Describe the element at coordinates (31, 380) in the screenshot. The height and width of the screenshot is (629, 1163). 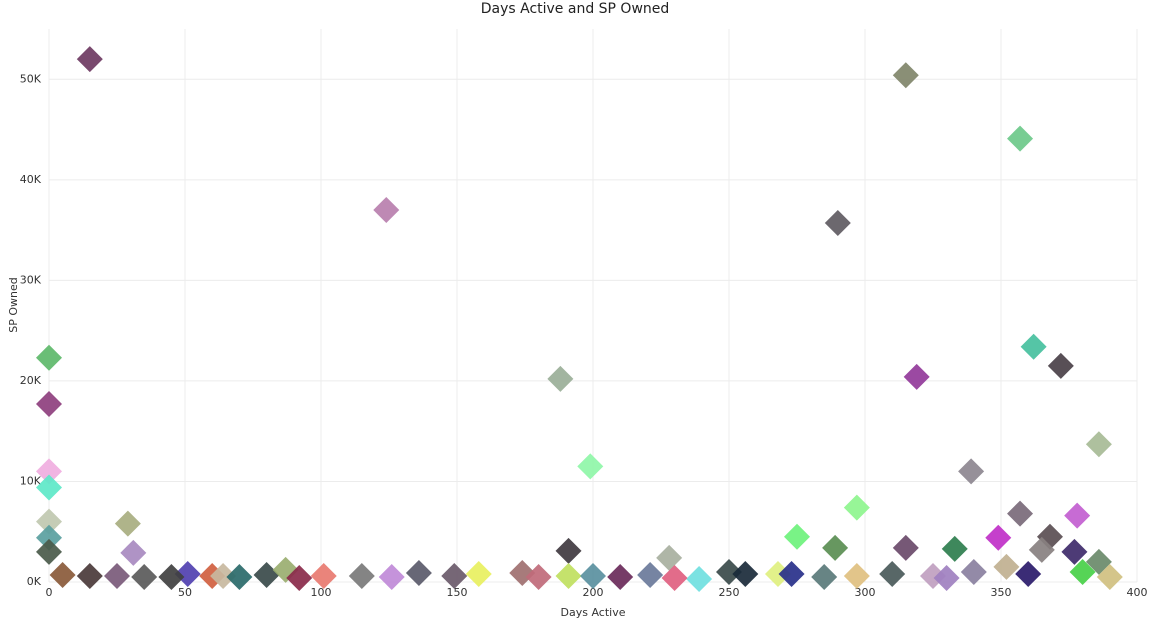
I see `y-tick-label: 20K` at that location.